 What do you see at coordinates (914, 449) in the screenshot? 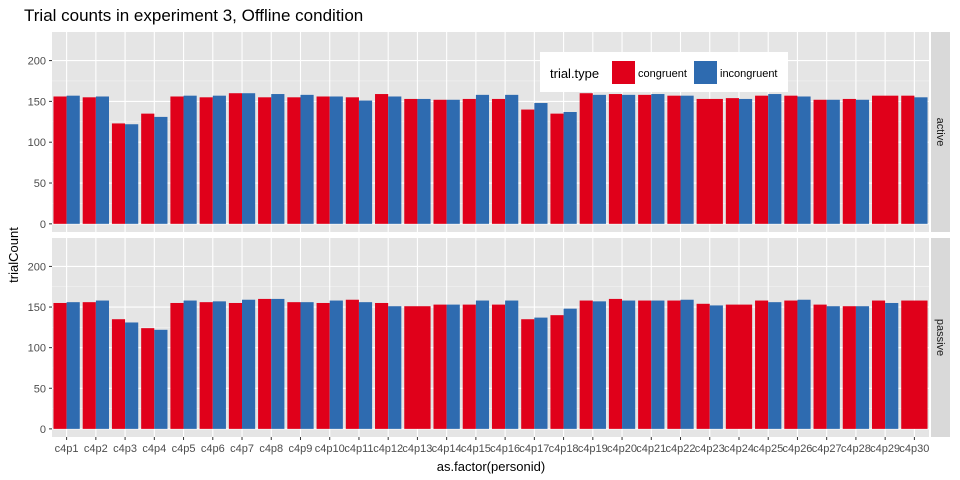
I see `x-tick-label: c4p30` at bounding box center [914, 449].